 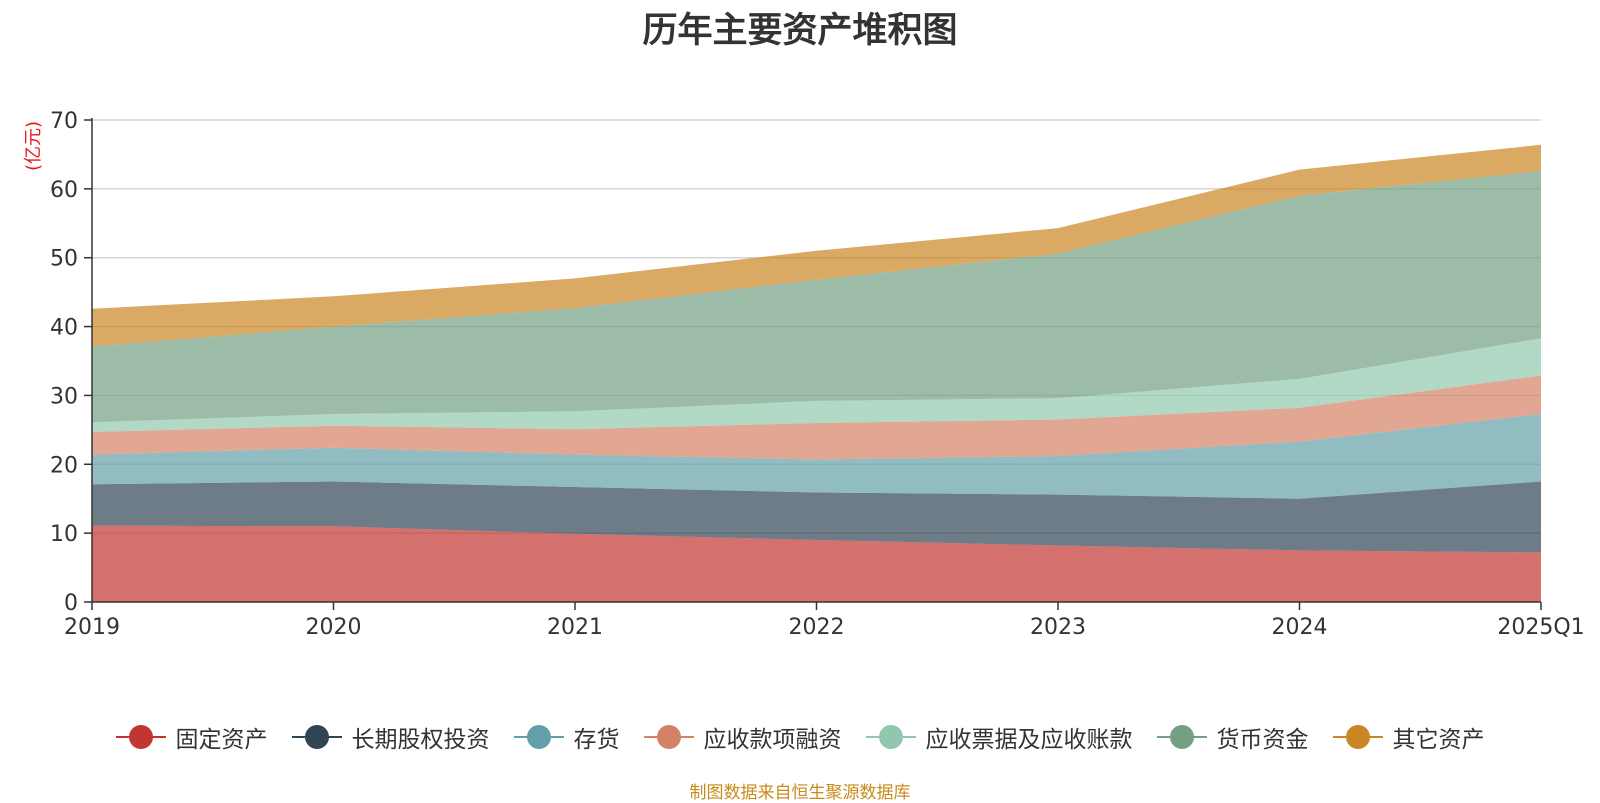 I want to click on y-tick-label: 0, so click(x=71, y=603).